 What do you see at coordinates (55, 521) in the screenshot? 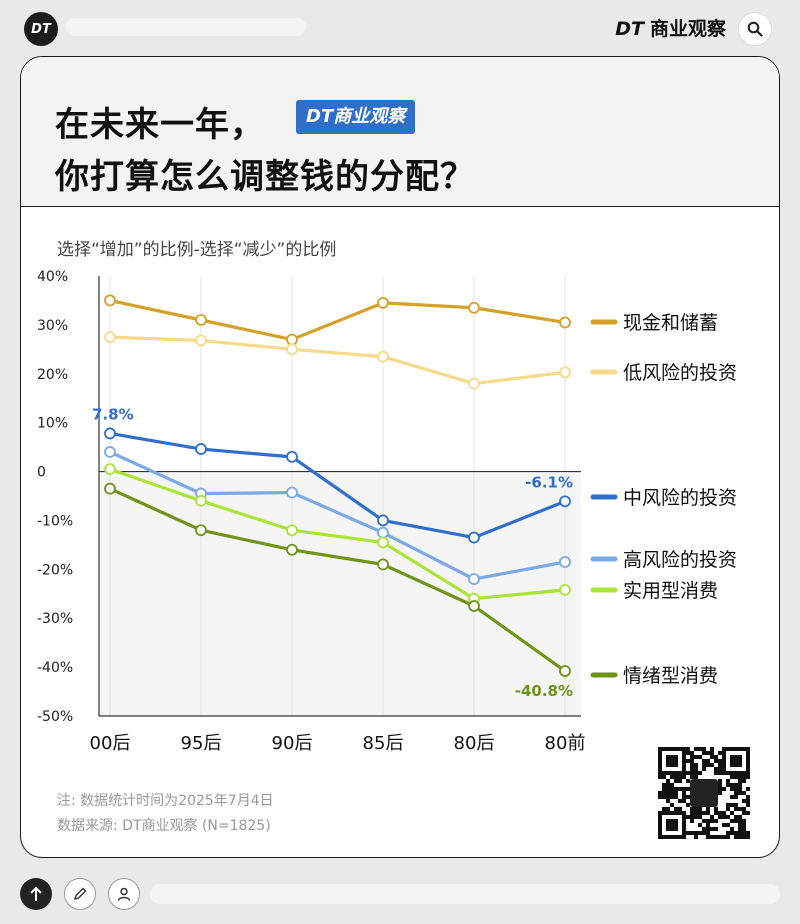
I see `y-tick-label: -10%` at bounding box center [55, 521].